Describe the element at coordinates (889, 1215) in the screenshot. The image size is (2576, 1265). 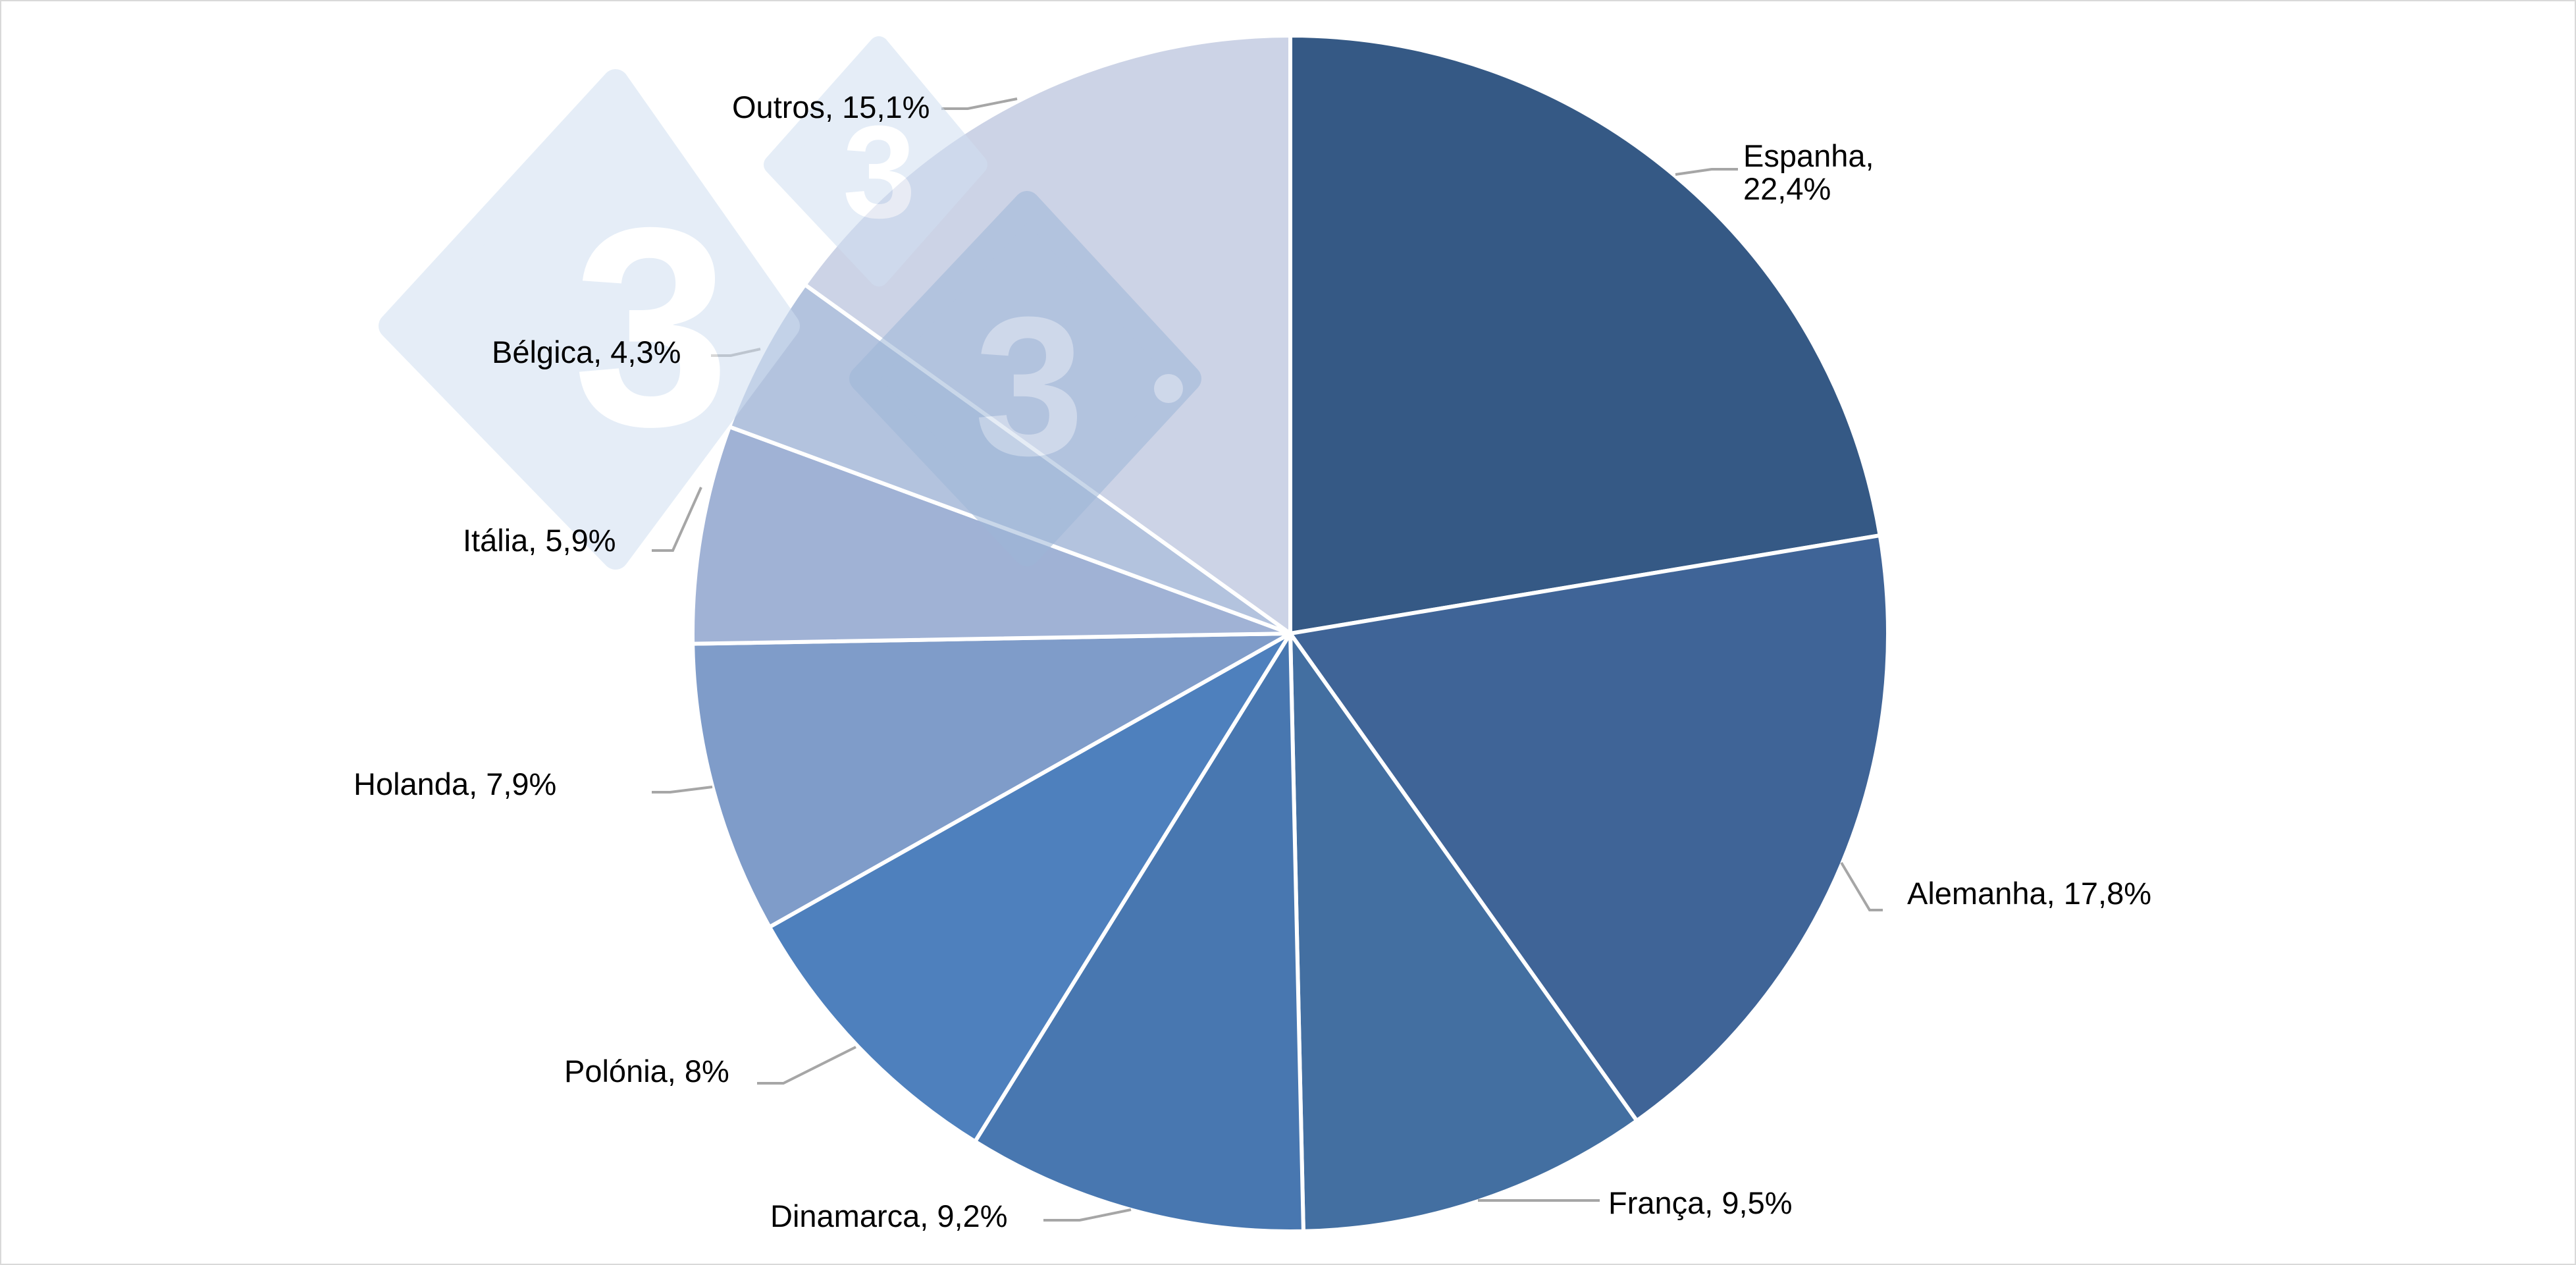
I see `label-dinamarca: Dinamarca, 9,2%` at that location.